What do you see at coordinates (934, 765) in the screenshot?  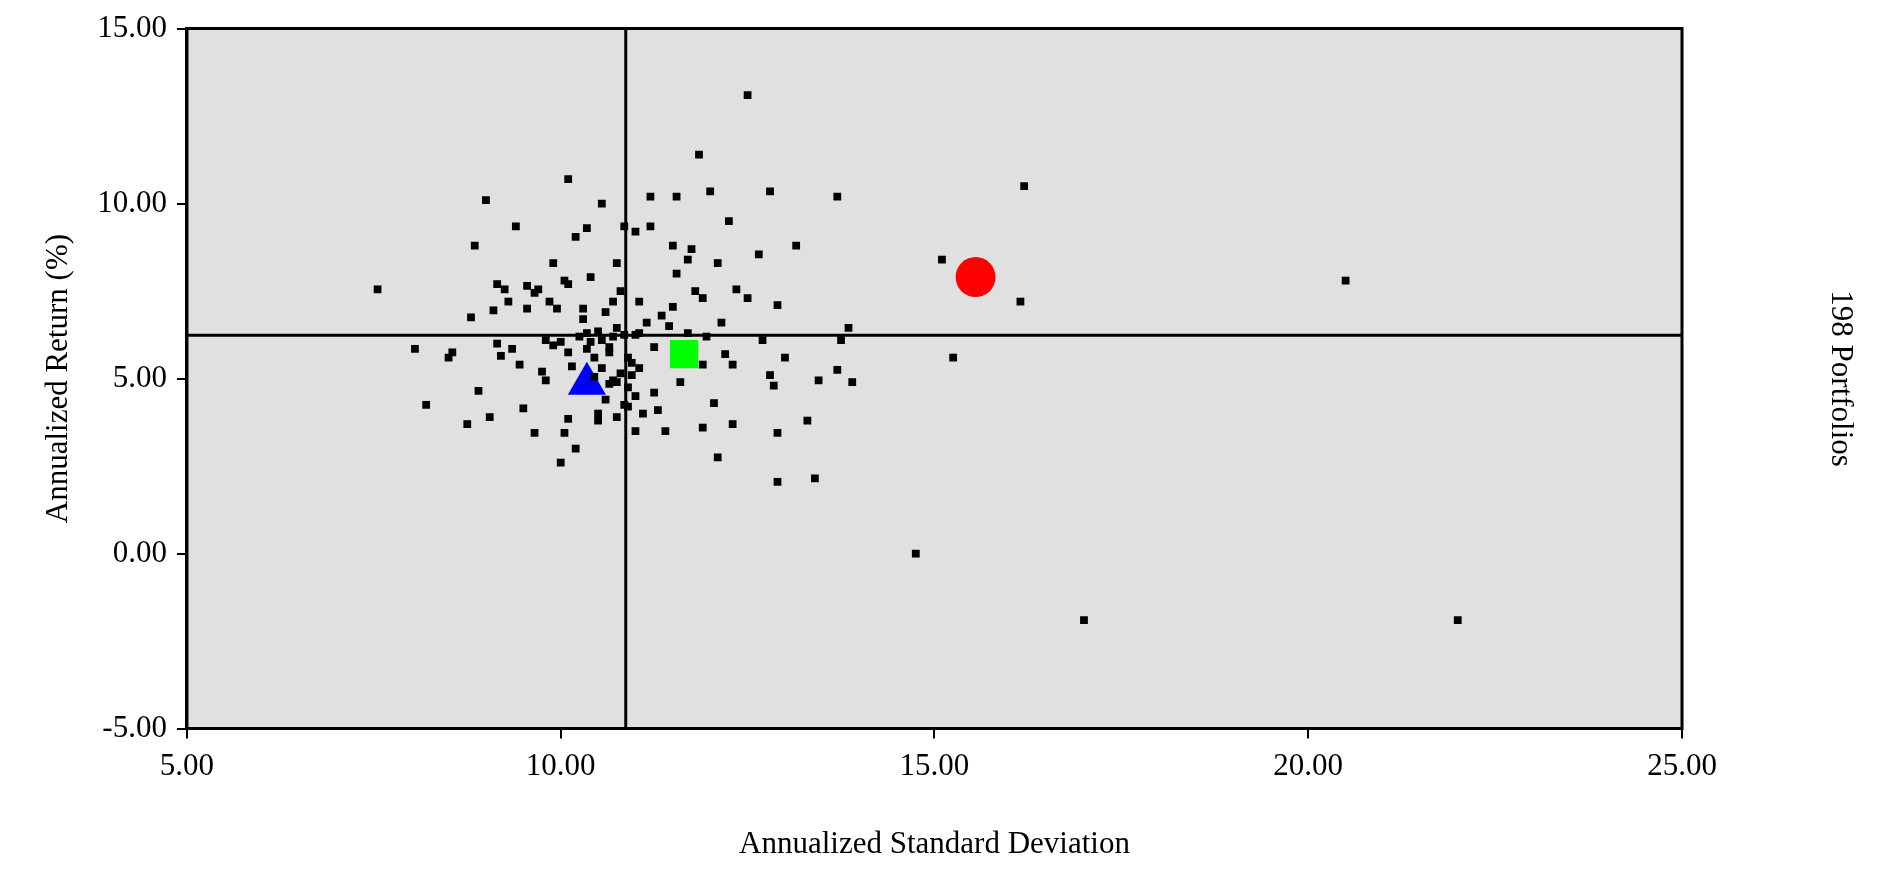 I see `x-tick-label: 15.00` at bounding box center [934, 765].